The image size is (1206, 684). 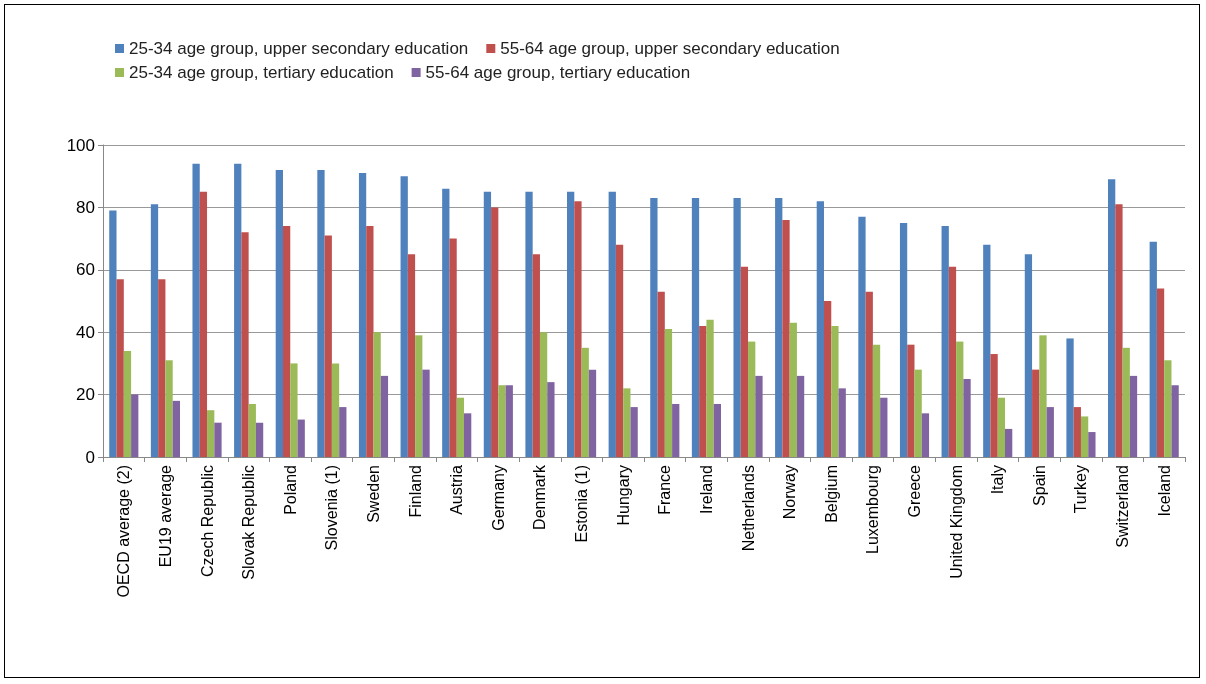 I want to click on x-tick-label: Slovak Republic, so click(x=249, y=522).